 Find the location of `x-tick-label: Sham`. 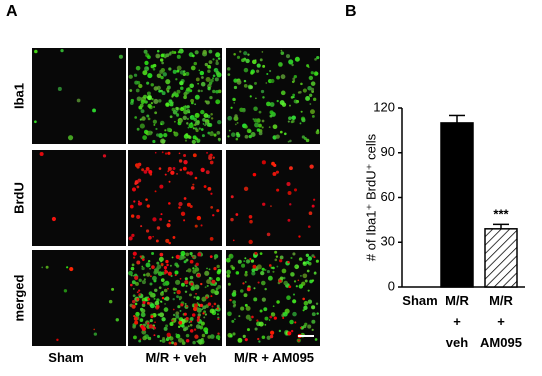

x-tick-label: Sham is located at coordinates (419, 300).